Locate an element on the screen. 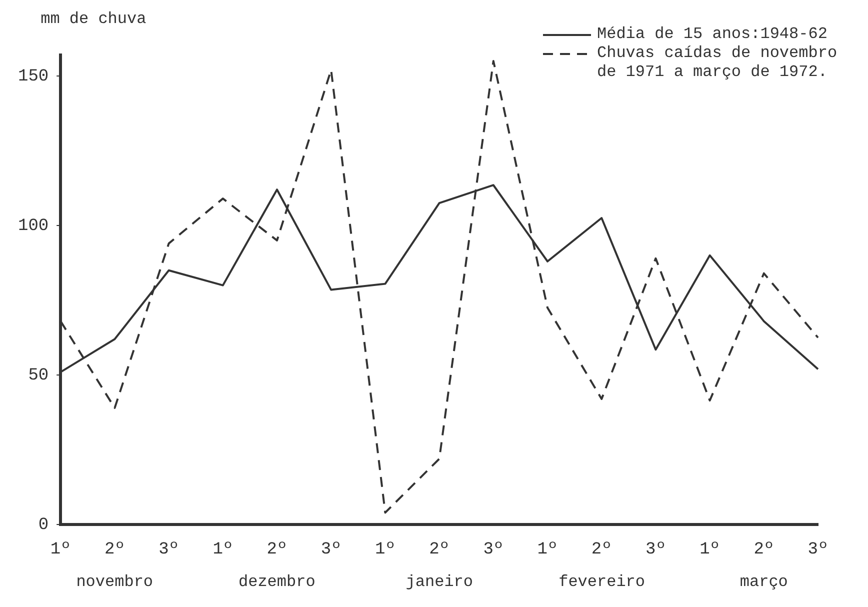 The width and height of the screenshot is (868, 607). text: março is located at coordinates (764, 581).